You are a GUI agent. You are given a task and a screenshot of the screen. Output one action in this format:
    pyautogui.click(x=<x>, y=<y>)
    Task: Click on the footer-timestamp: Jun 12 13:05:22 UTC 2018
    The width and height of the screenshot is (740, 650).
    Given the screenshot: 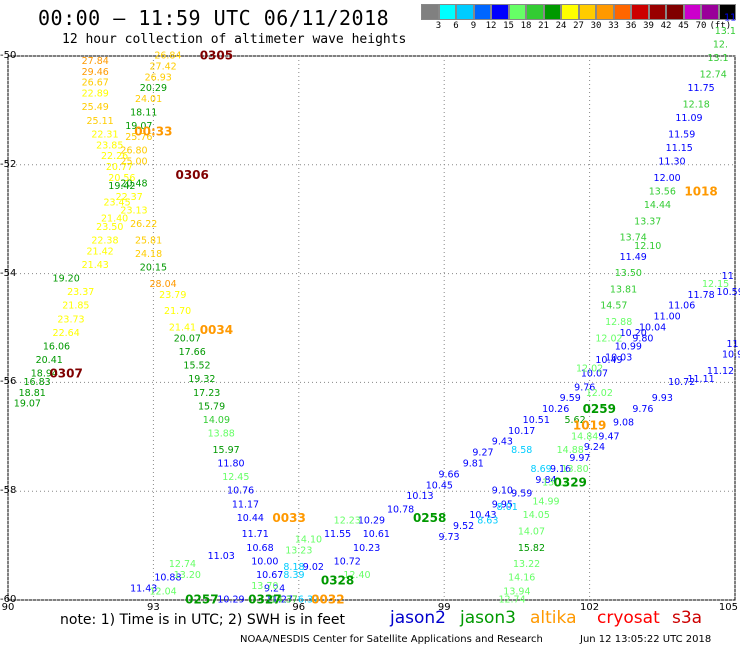 What is the action you would take?
    pyautogui.click(x=646, y=639)
    